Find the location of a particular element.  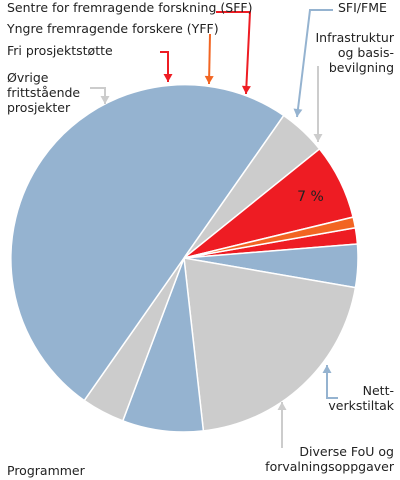

arrow-yff is located at coordinates (209, 59).